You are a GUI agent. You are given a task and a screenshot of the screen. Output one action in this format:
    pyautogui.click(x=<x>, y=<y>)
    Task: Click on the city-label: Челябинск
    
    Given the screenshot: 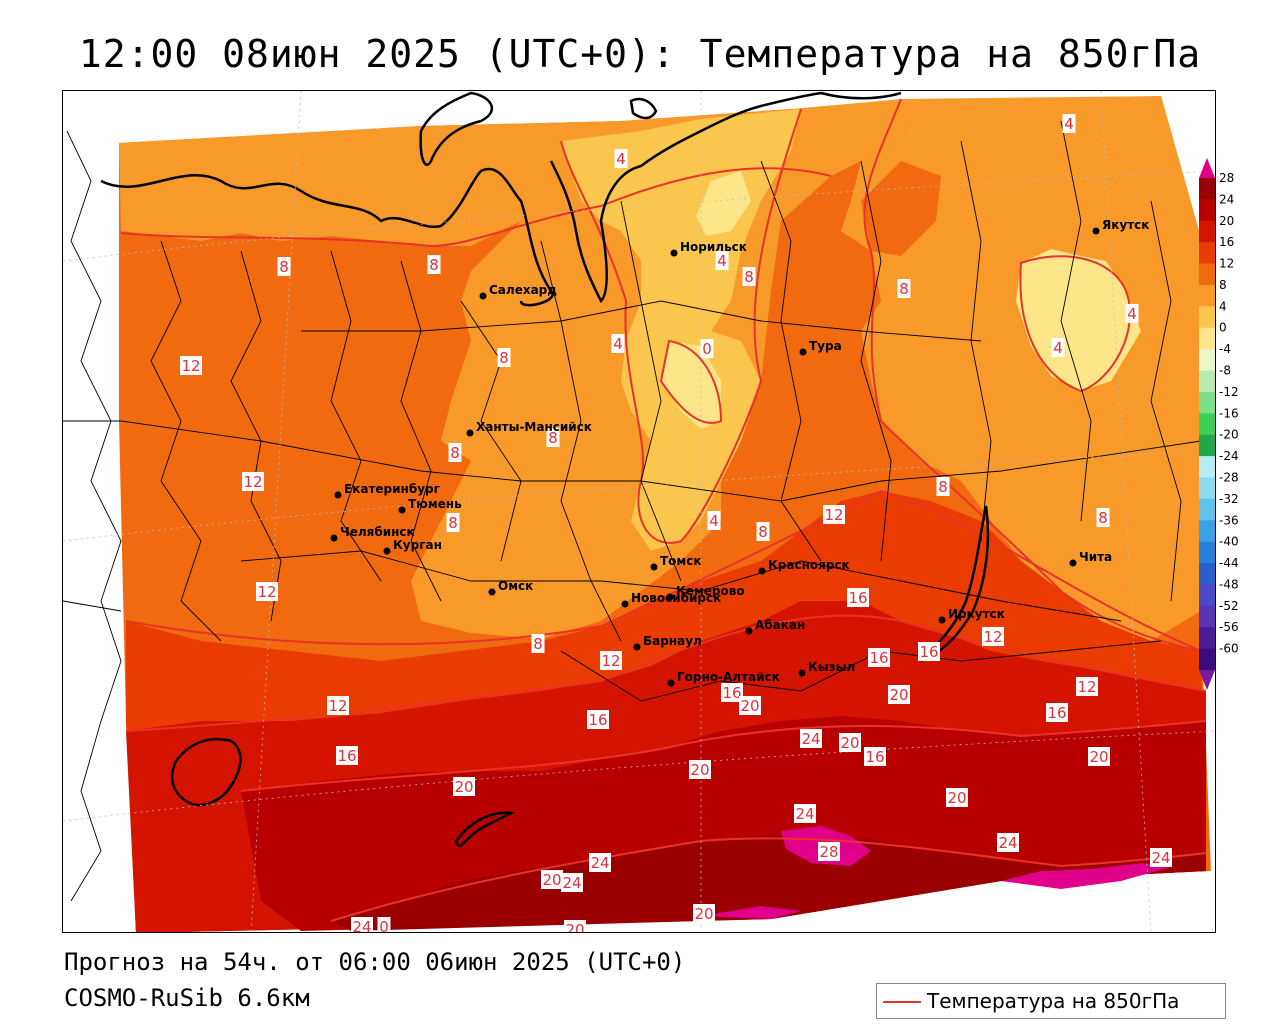 What is the action you would take?
    pyautogui.click(x=377, y=532)
    